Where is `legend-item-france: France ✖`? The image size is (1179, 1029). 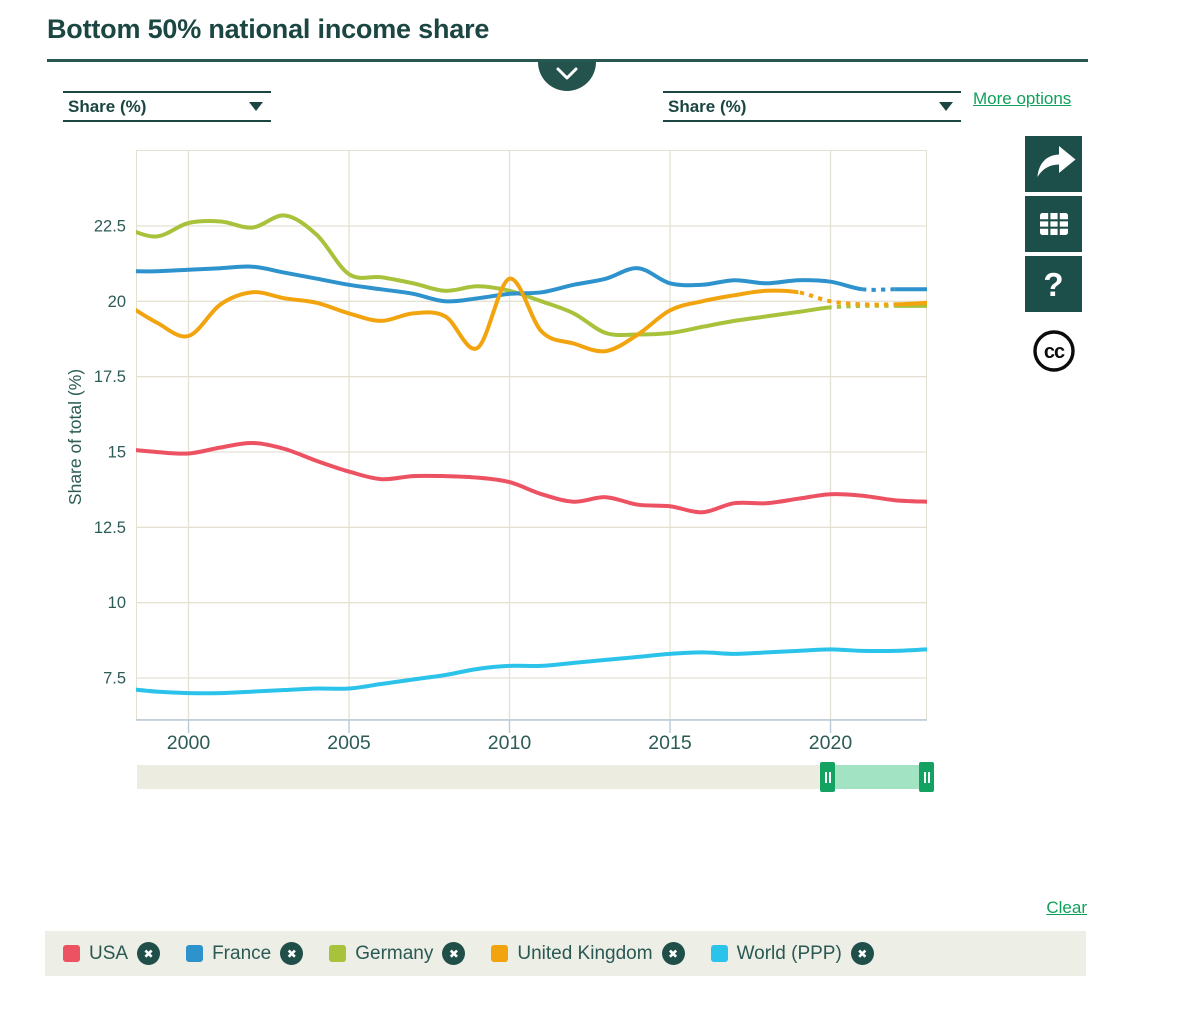
legend-item-france: France ✖ is located at coordinates (245, 953).